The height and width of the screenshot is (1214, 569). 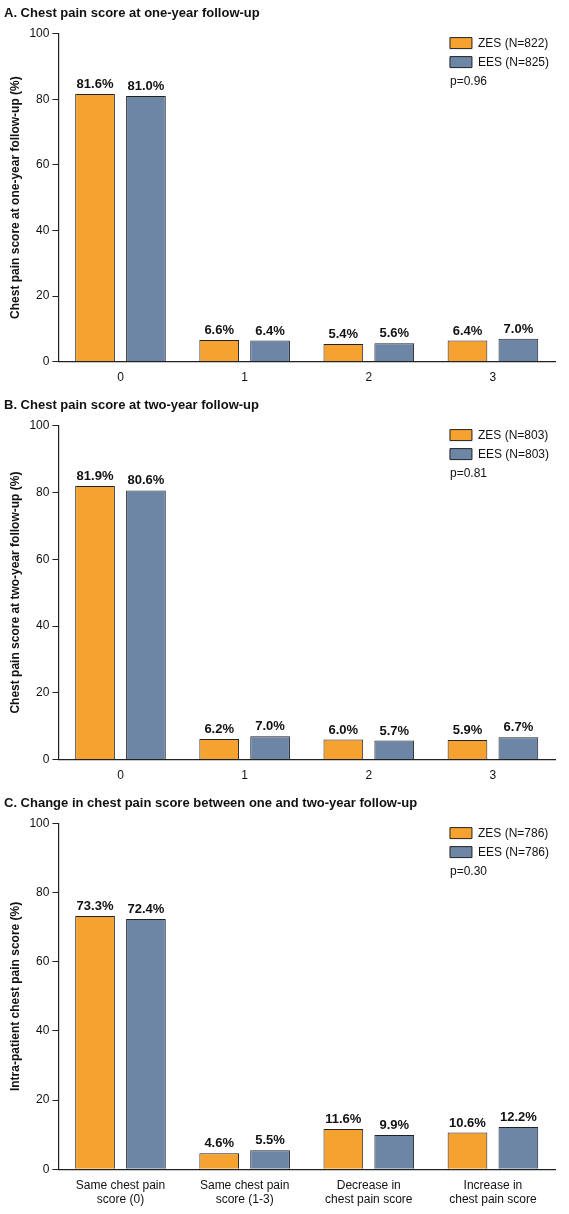 I want to click on data-label: 6.7%, so click(x=518, y=727).